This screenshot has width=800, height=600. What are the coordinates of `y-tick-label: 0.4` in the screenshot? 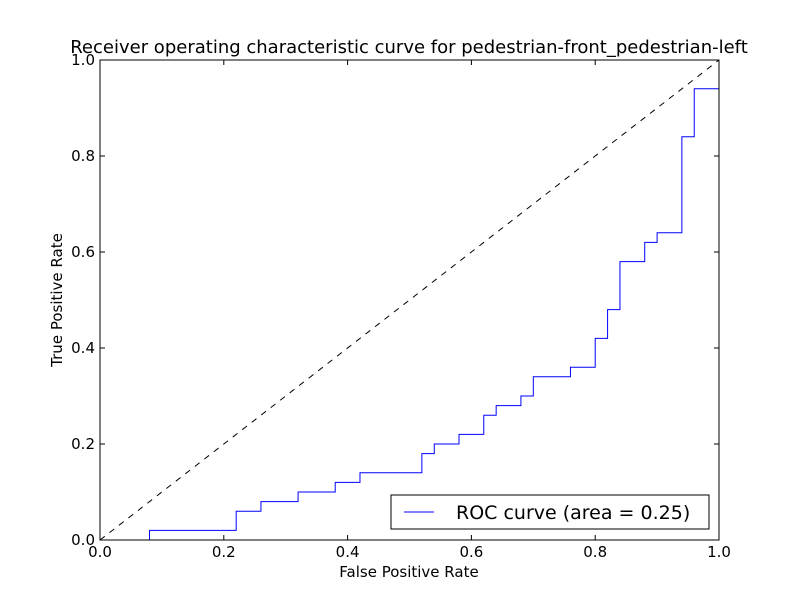 It's located at (83, 348).